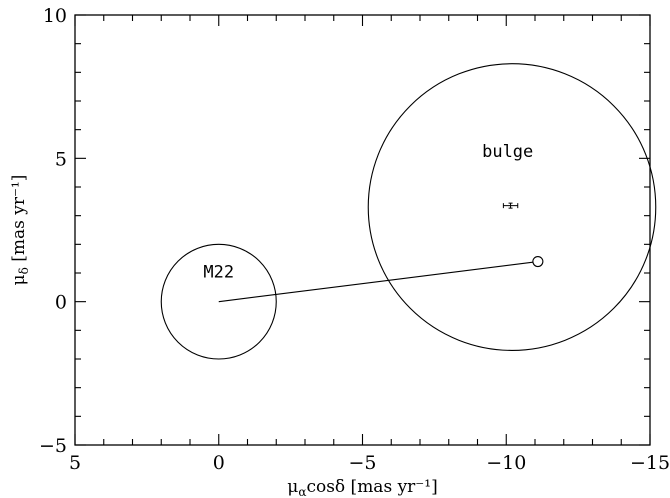 The image size is (670, 498). What do you see at coordinates (378, 281) in the screenshot?
I see `connecting-line` at bounding box center [378, 281].